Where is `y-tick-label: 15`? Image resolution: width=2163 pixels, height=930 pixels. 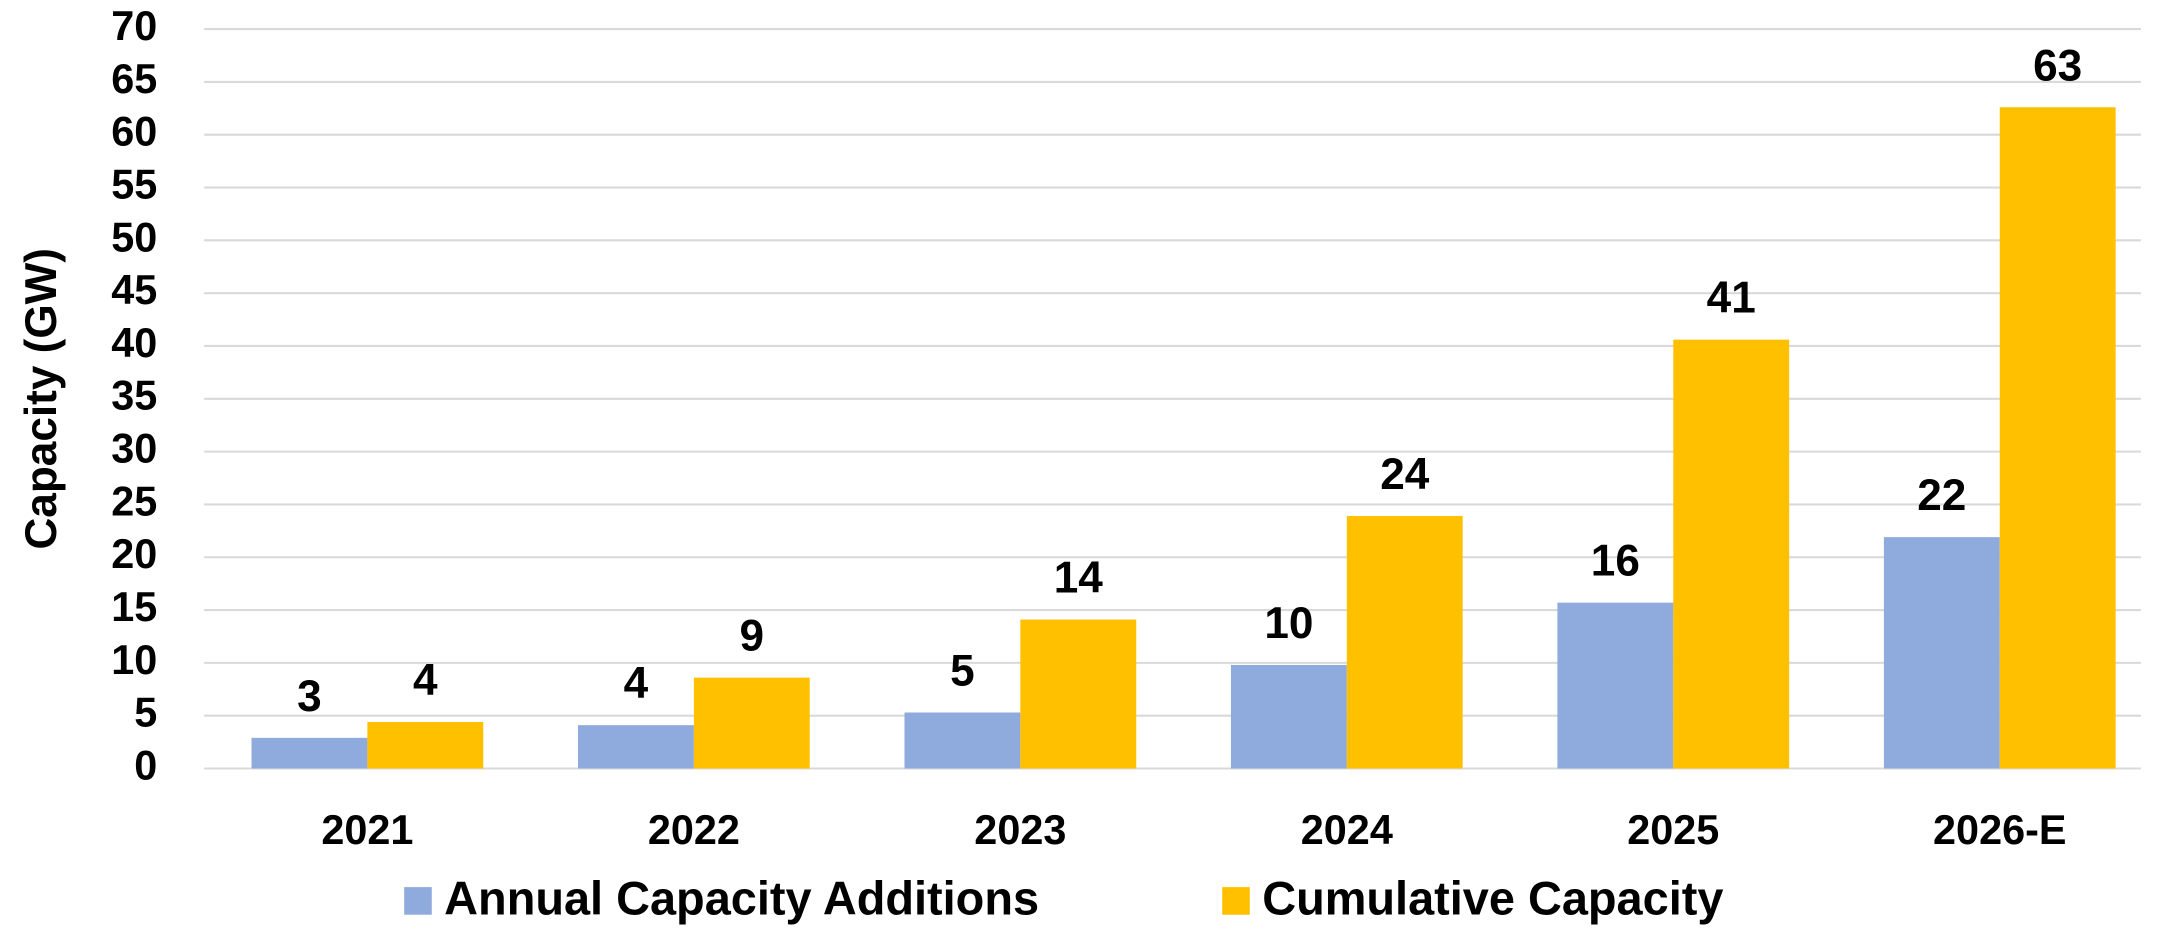
y-tick-label: 15 is located at coordinates (134, 607).